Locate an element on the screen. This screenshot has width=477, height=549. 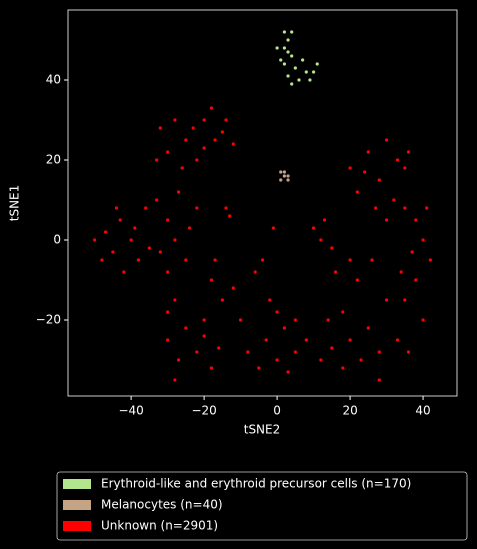
y-tick-label: 40 is located at coordinates (53, 80).